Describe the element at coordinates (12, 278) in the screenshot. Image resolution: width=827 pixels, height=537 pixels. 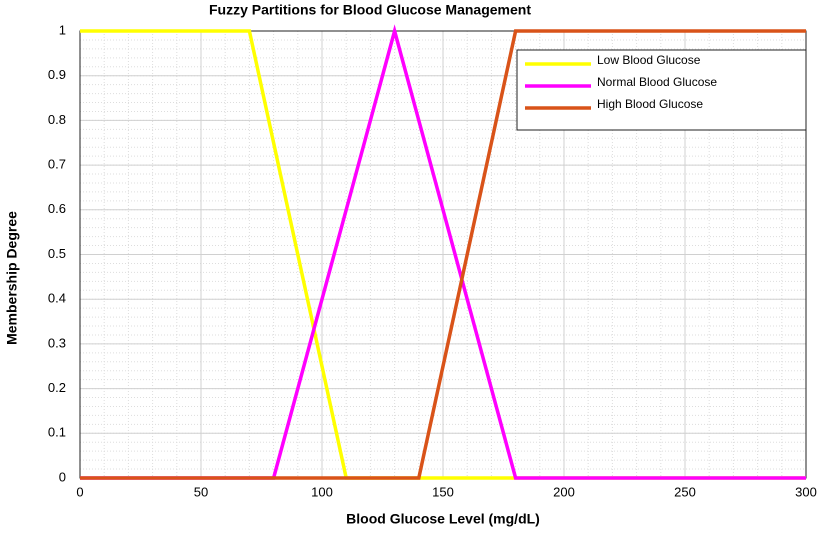
I see `y-axis-label: Membership Degree` at that location.